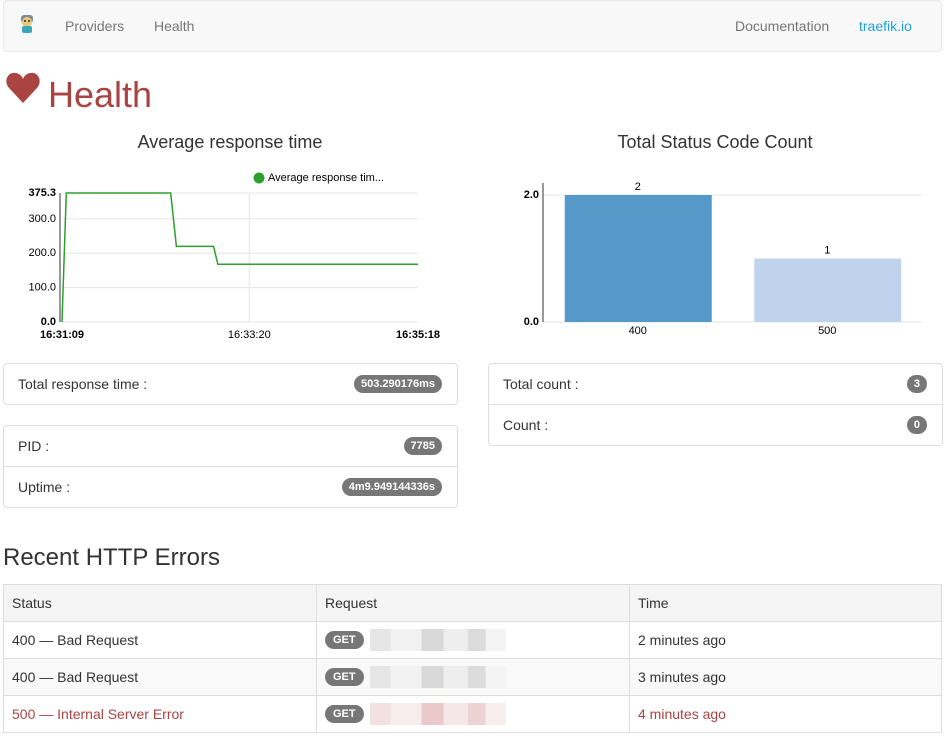  I want to click on badge: 3, so click(917, 384).